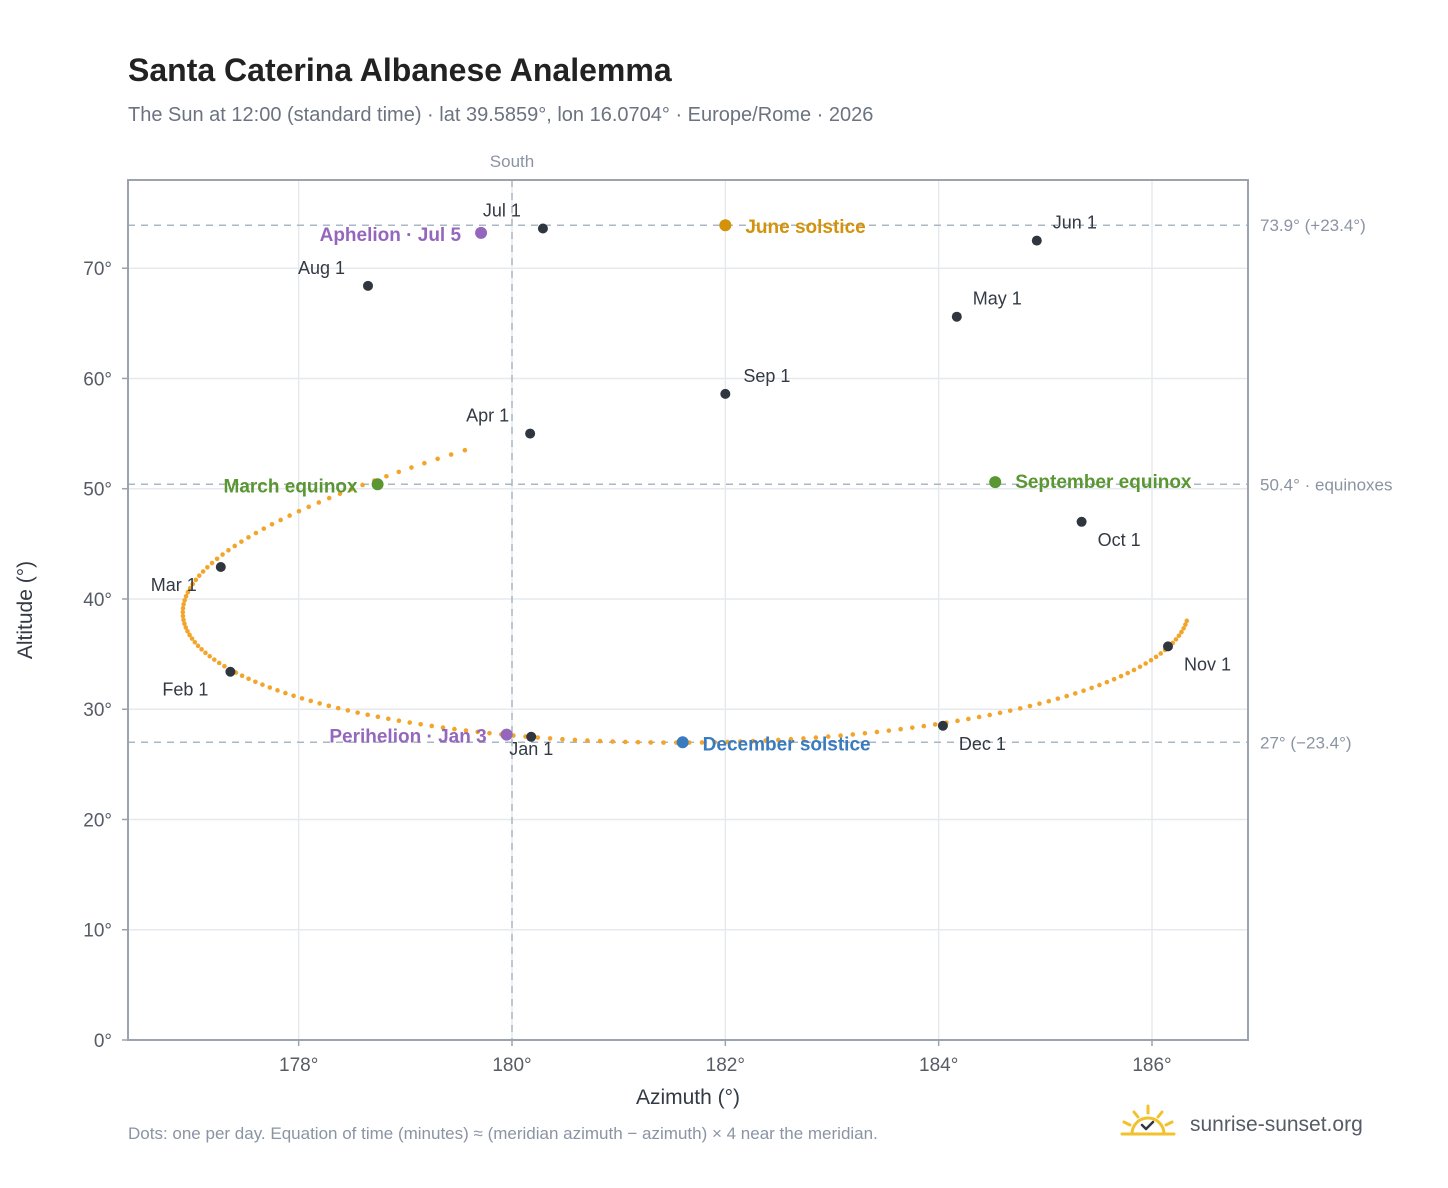 The image size is (1448, 1188). What do you see at coordinates (982, 744) in the screenshot?
I see `month-marker-label: Dec 1` at bounding box center [982, 744].